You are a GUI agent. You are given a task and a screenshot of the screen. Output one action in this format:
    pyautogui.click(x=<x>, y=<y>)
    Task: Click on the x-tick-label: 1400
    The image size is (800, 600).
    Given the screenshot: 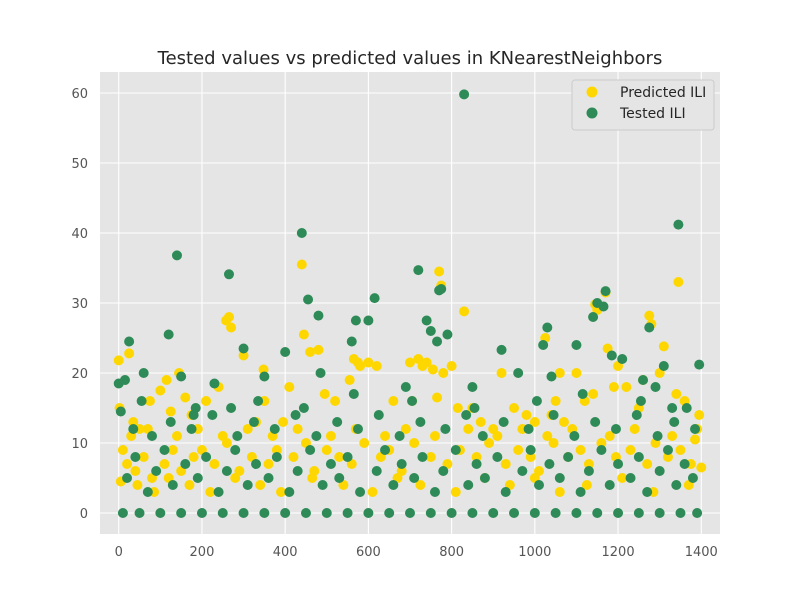 What is the action you would take?
    pyautogui.click(x=701, y=552)
    